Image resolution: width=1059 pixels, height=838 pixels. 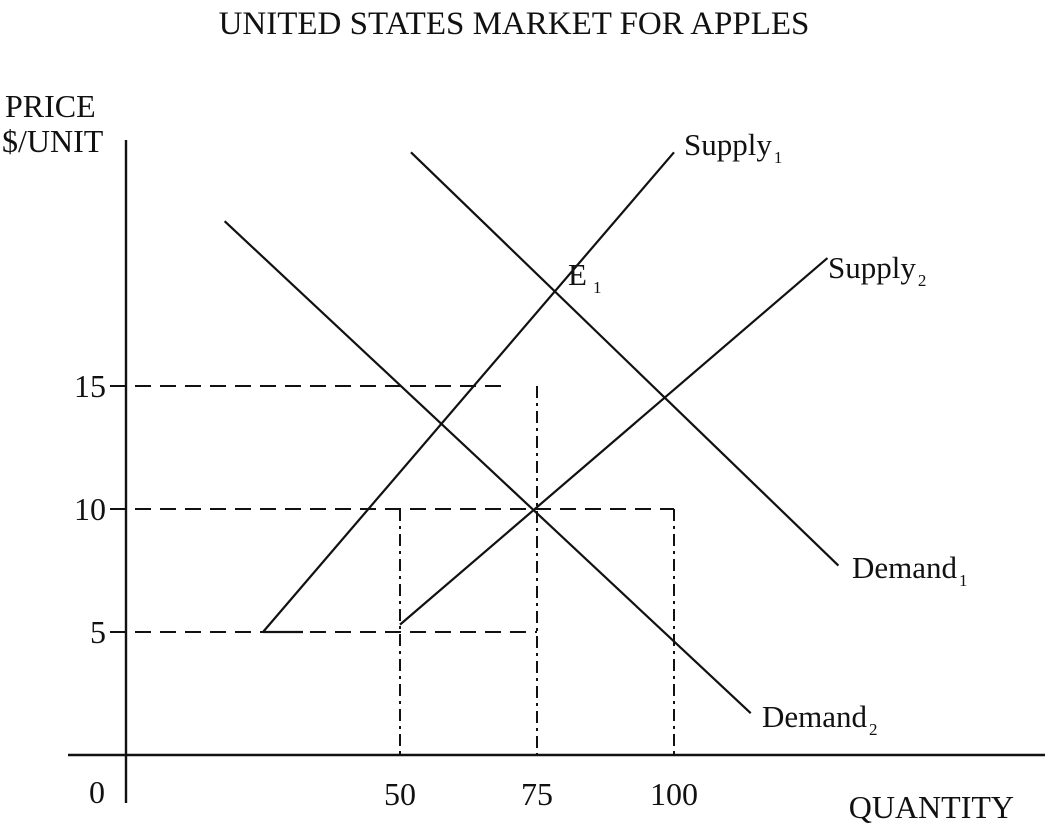 I want to click on x-tick-label-50: 50, so click(x=400, y=794).